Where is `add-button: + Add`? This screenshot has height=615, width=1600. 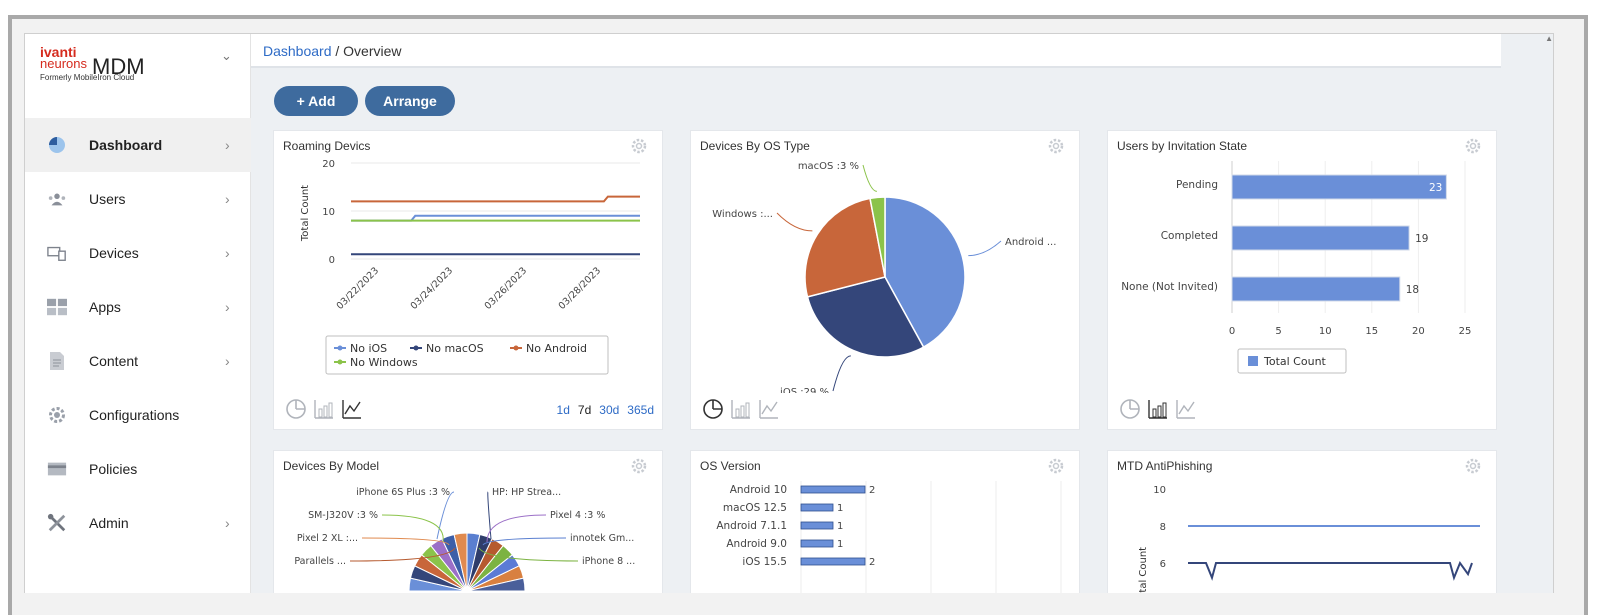
add-button: + Add is located at coordinates (316, 101).